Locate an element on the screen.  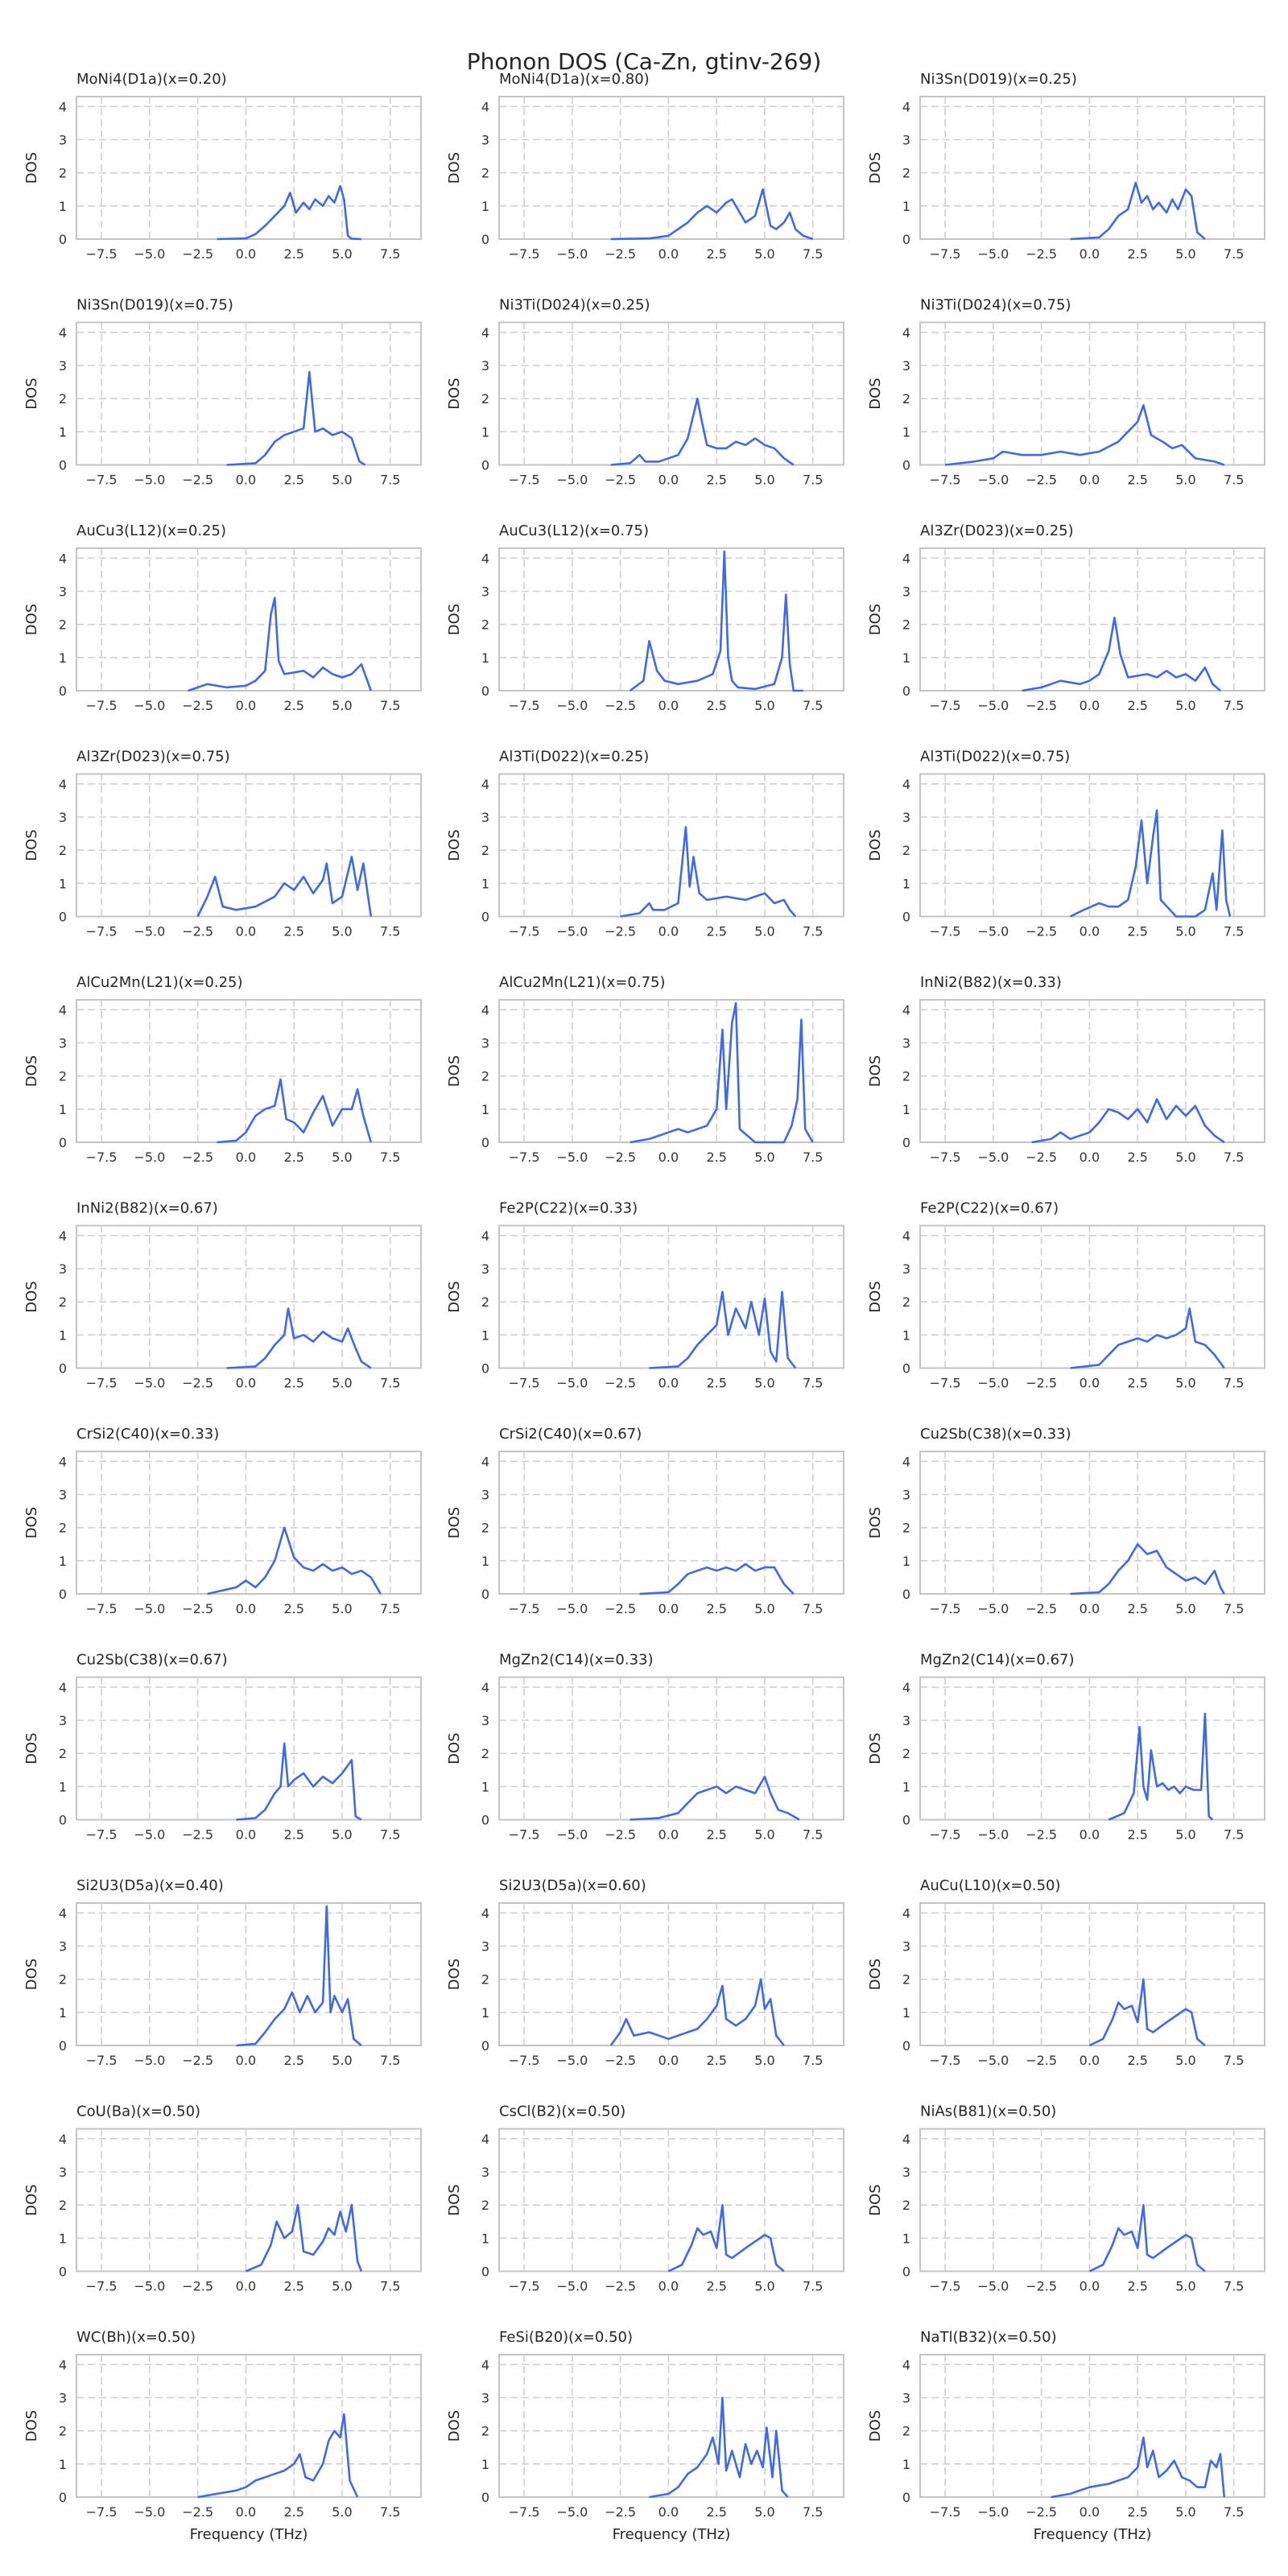
panel-title: Al3Ti(D022)(x=0.75) is located at coordinates (995, 757).